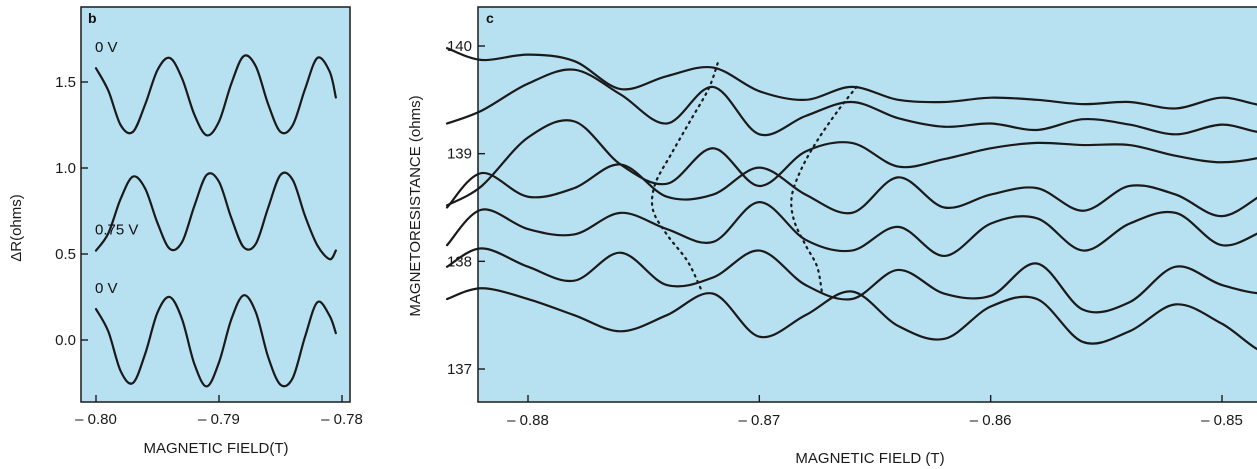 This screenshot has height=469, width=1257. Describe the element at coordinates (106, 288) in the screenshot. I see `panel-b-curve-label-3: 0 V` at that location.